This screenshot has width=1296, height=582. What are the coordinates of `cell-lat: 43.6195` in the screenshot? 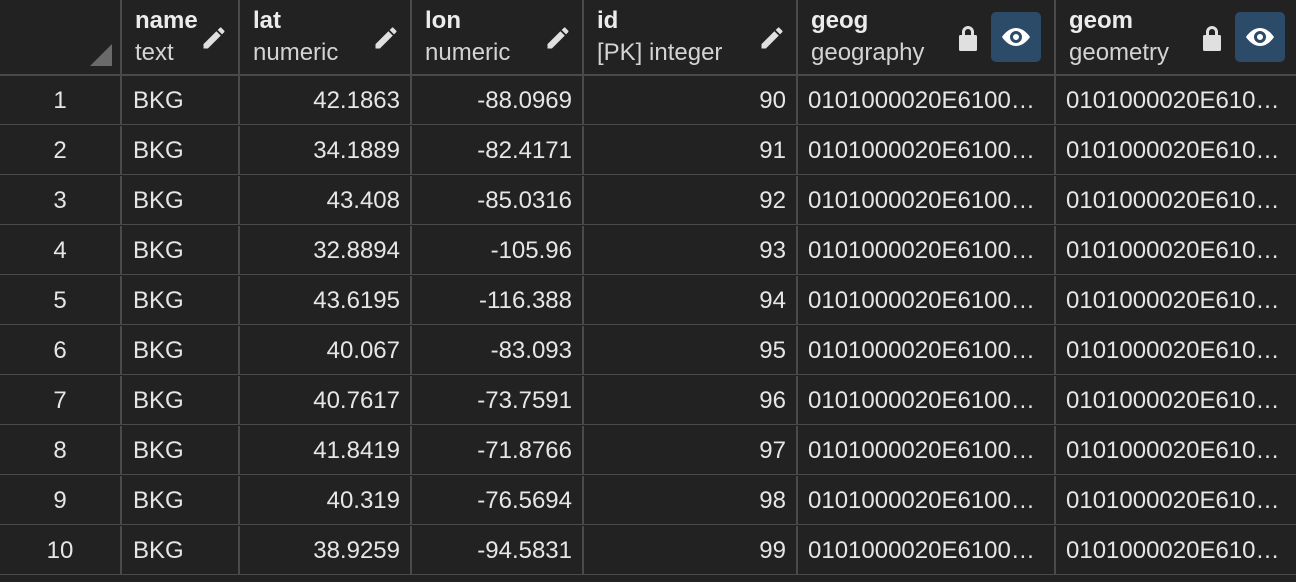 It's located at (326, 300).